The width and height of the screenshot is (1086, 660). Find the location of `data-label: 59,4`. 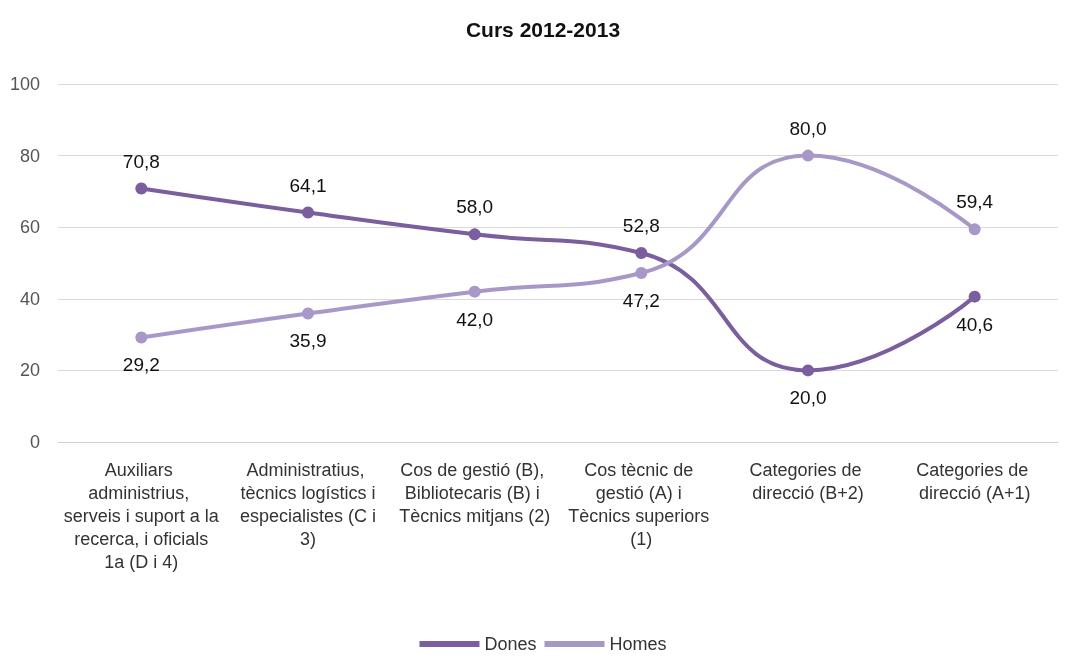

data-label: 59,4 is located at coordinates (975, 202).